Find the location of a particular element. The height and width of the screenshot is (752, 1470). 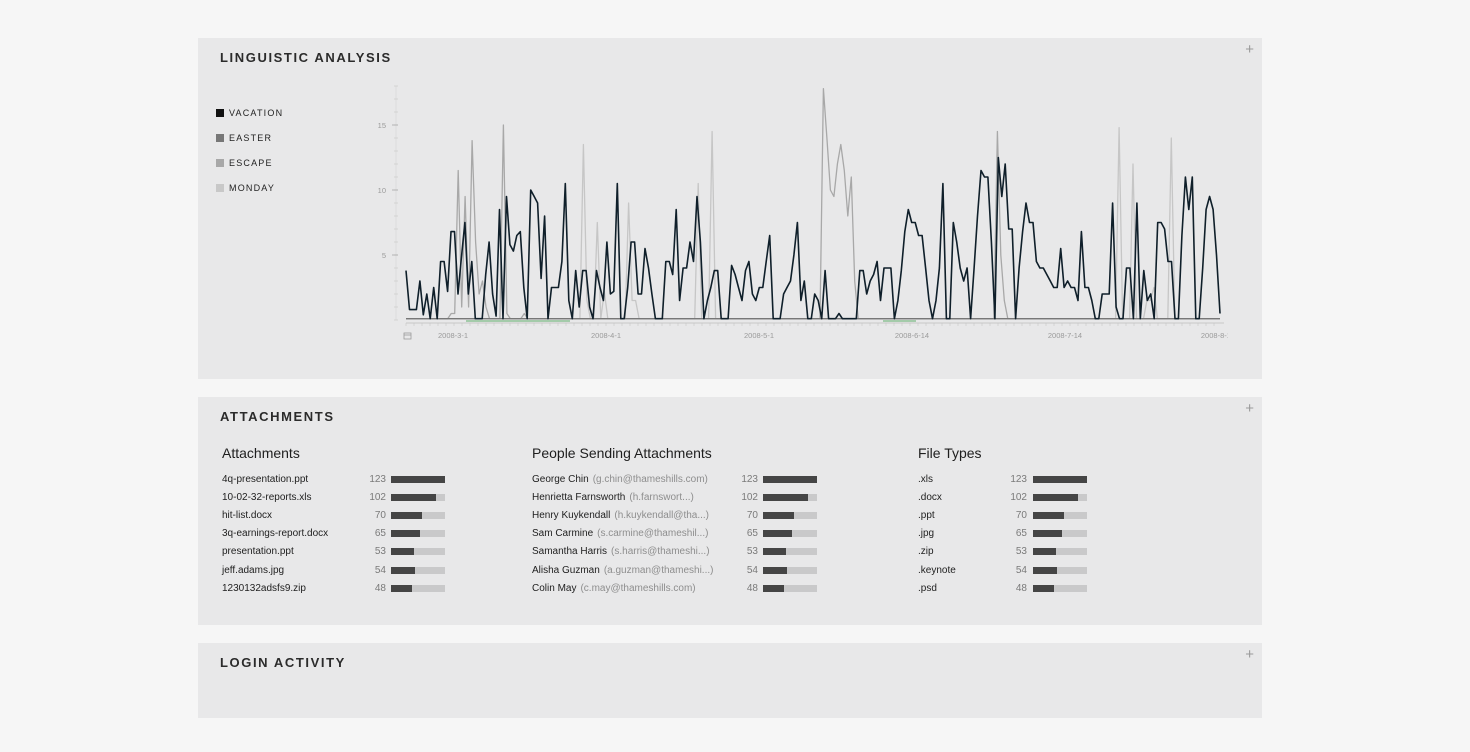

item-name: Henrietta Farnsworth is located at coordinates (579, 497).